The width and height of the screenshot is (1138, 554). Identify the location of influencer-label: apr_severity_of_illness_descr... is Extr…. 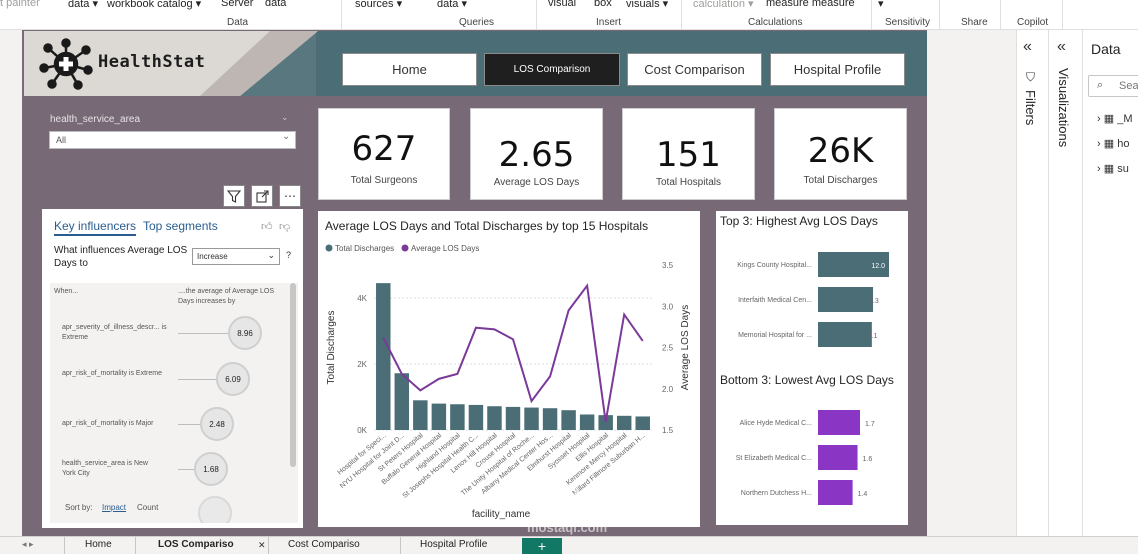
(114, 332).